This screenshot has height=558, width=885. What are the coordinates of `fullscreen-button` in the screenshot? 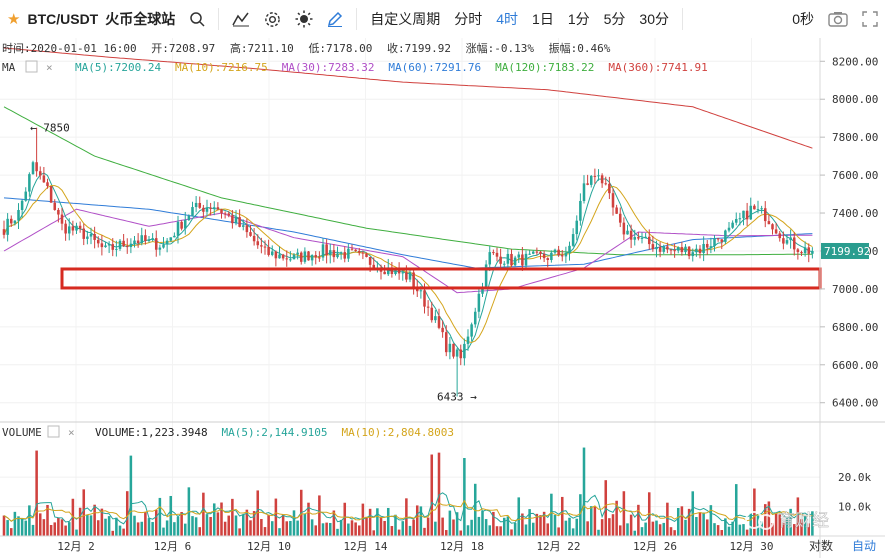 It's located at (870, 19).